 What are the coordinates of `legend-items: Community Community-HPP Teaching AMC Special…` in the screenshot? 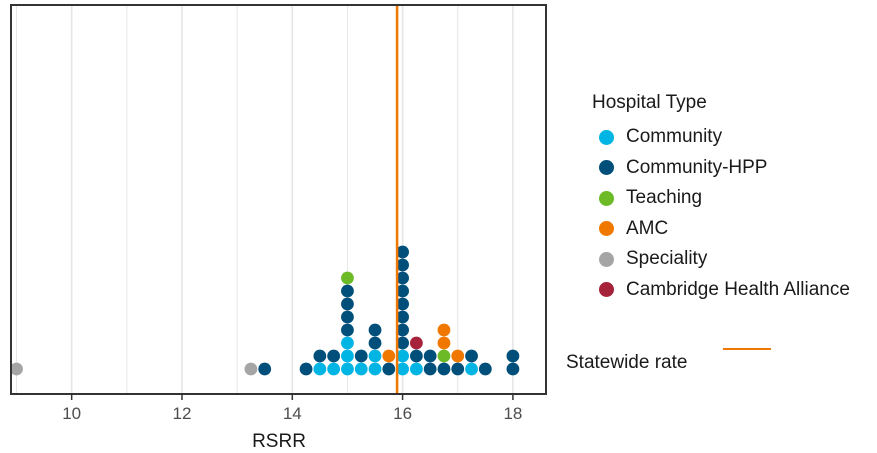 It's located at (721, 213).